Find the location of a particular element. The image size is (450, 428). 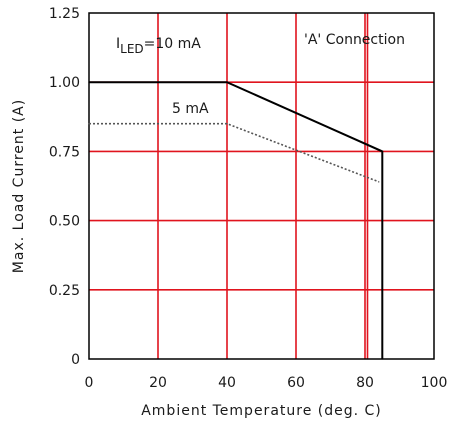

y-tick-label: 0 is located at coordinates (75, 360).